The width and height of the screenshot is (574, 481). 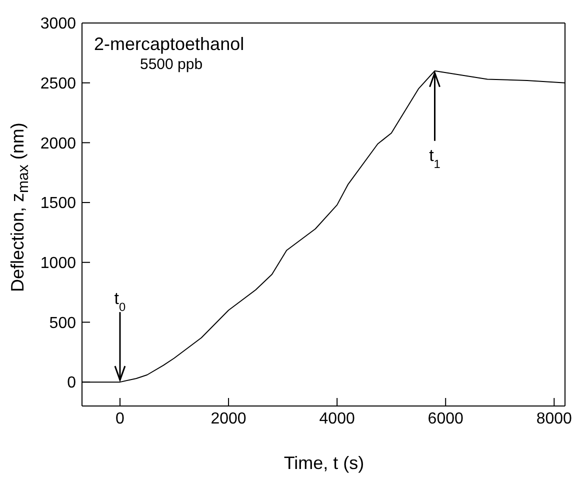 What do you see at coordinates (435, 158) in the screenshot?
I see `annotation: t$_{1}$` at bounding box center [435, 158].